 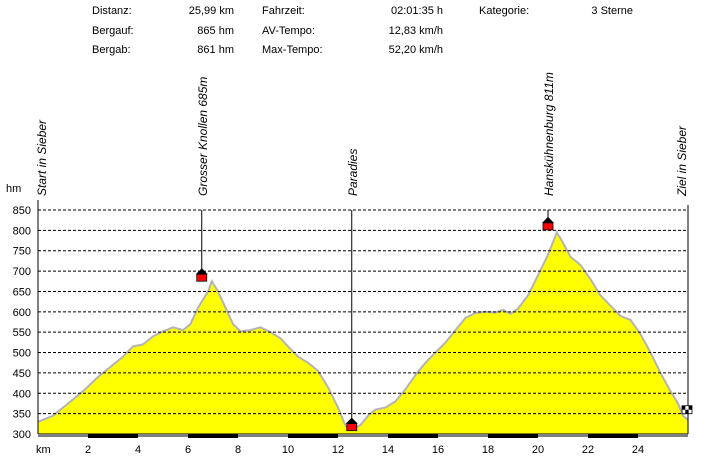 I want to click on x-tick-label: 12, so click(x=338, y=450).